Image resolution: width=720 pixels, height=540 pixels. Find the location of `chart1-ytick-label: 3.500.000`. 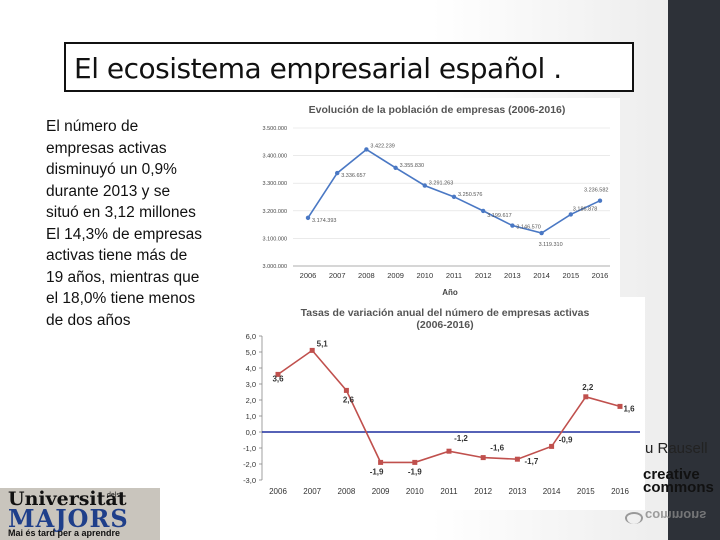

chart1-ytick-label: 3.500.000 is located at coordinates (275, 129).